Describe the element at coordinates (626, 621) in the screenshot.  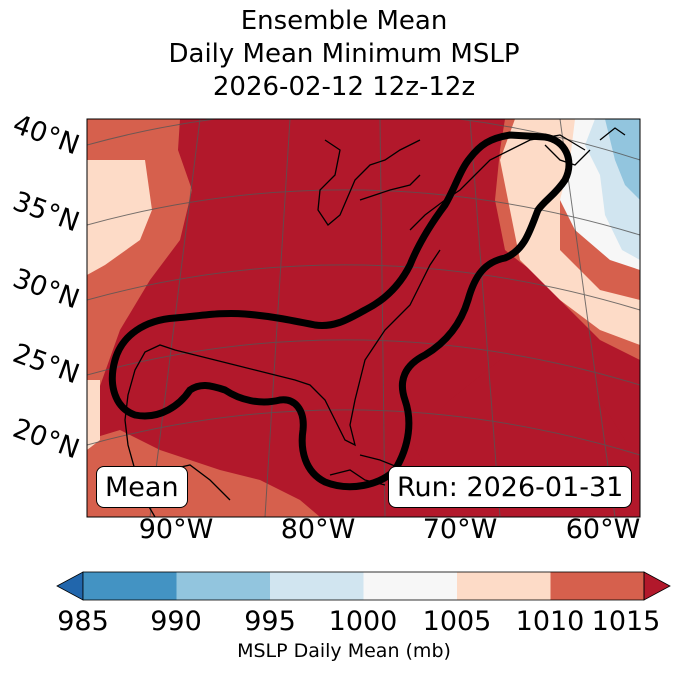
I see `colorbar-tick-1015: 1015` at that location.